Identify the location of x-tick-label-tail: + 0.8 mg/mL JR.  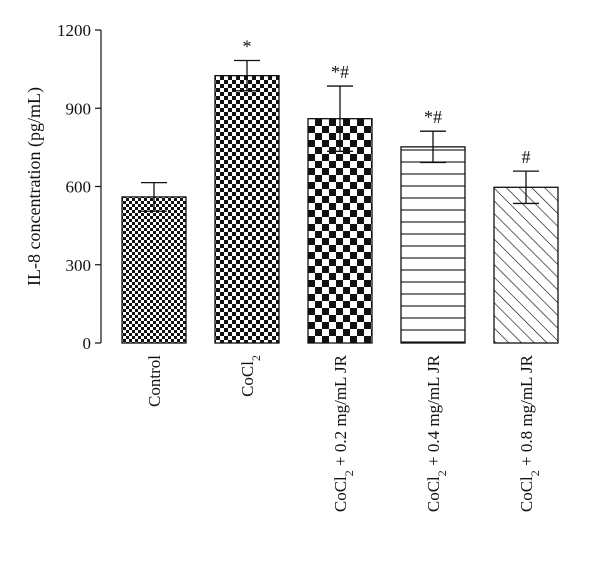
(526, 412).